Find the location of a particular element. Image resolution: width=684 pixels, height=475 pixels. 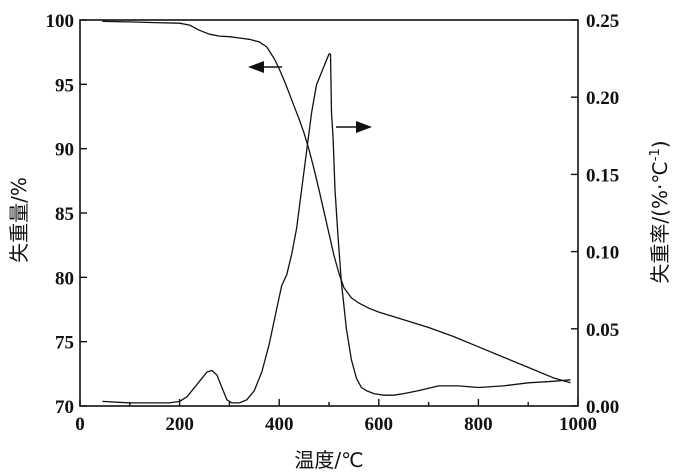

left-y-axis-title: 失重量/% is located at coordinates (19, 220).